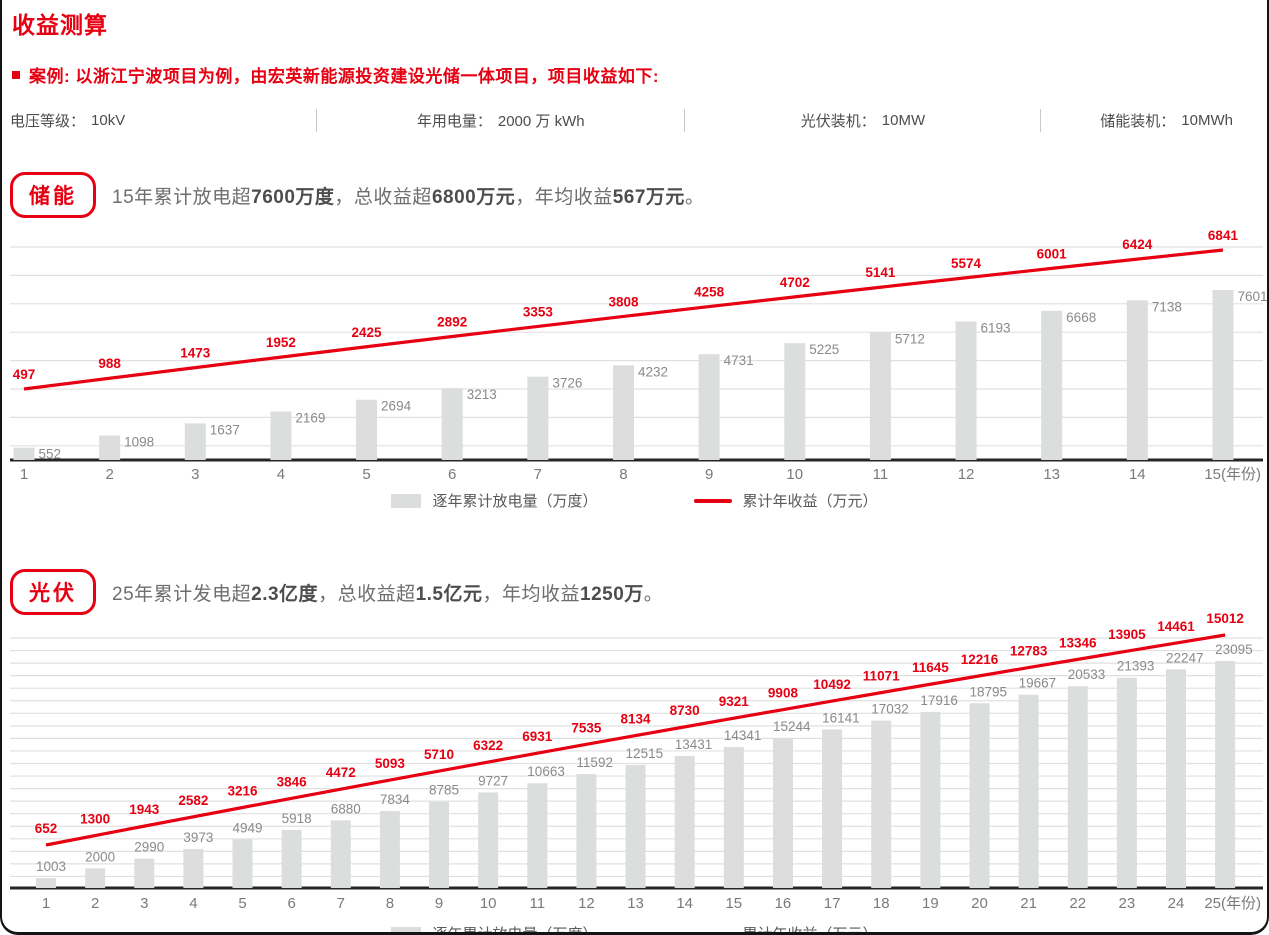 The image size is (1269, 935). Describe the element at coordinates (297, 818) in the screenshot. I see `bar-value-label: 5918` at that location.